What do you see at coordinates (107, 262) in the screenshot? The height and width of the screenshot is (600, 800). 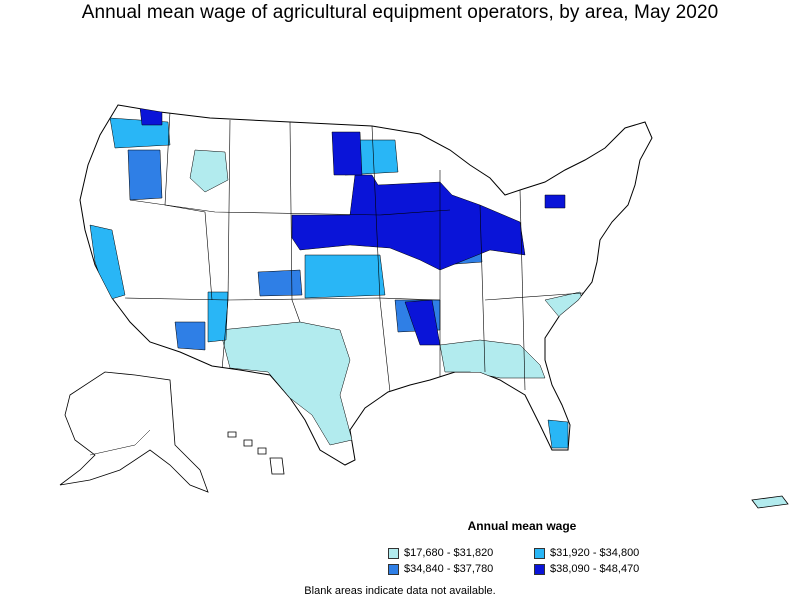 I see `region-california-mid` at bounding box center [107, 262].